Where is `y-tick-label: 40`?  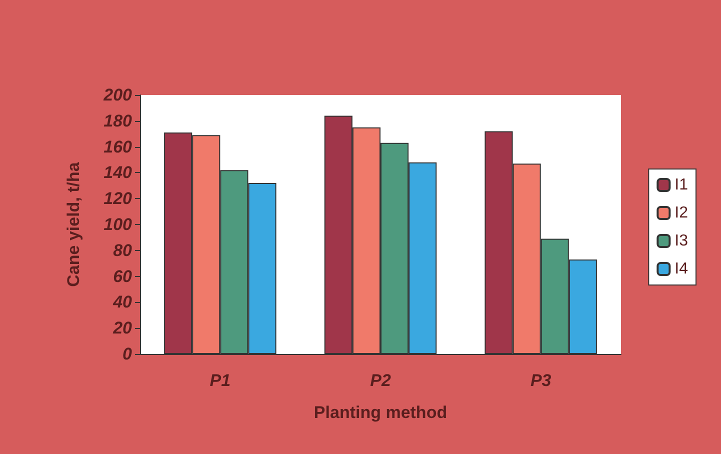
y-tick-label: 40 is located at coordinates (122, 302).